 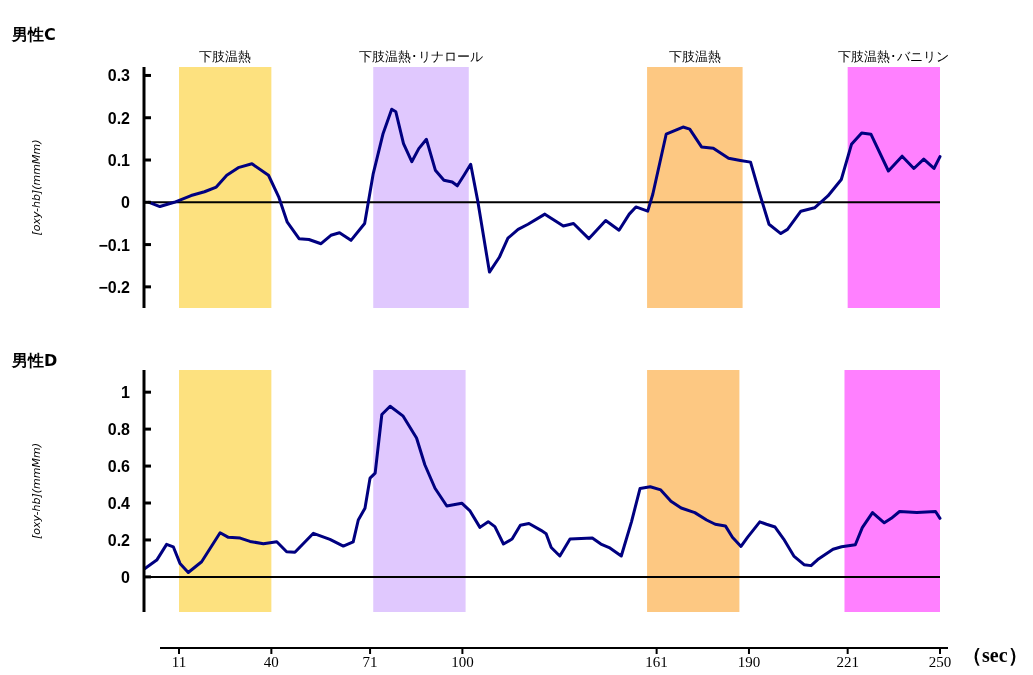 I want to click on y-tick-label: 0.6, so click(x=119, y=467).